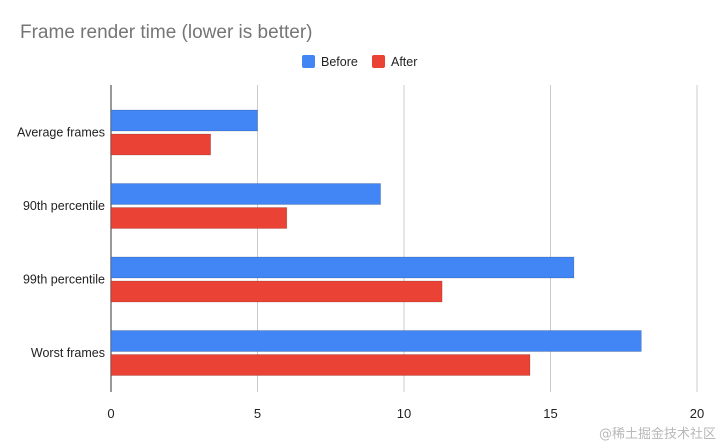 The image size is (720, 444). Describe the element at coordinates (550, 413) in the screenshot. I see `x-tick-label-15: 15` at that location.